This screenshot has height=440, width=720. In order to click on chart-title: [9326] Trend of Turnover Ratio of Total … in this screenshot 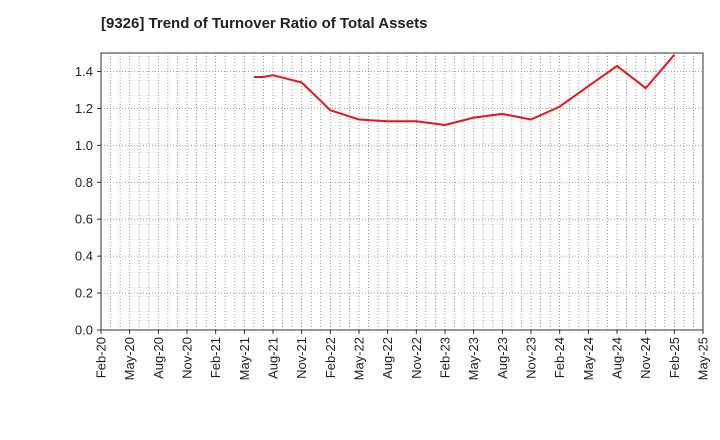, I will do `click(264, 23)`.